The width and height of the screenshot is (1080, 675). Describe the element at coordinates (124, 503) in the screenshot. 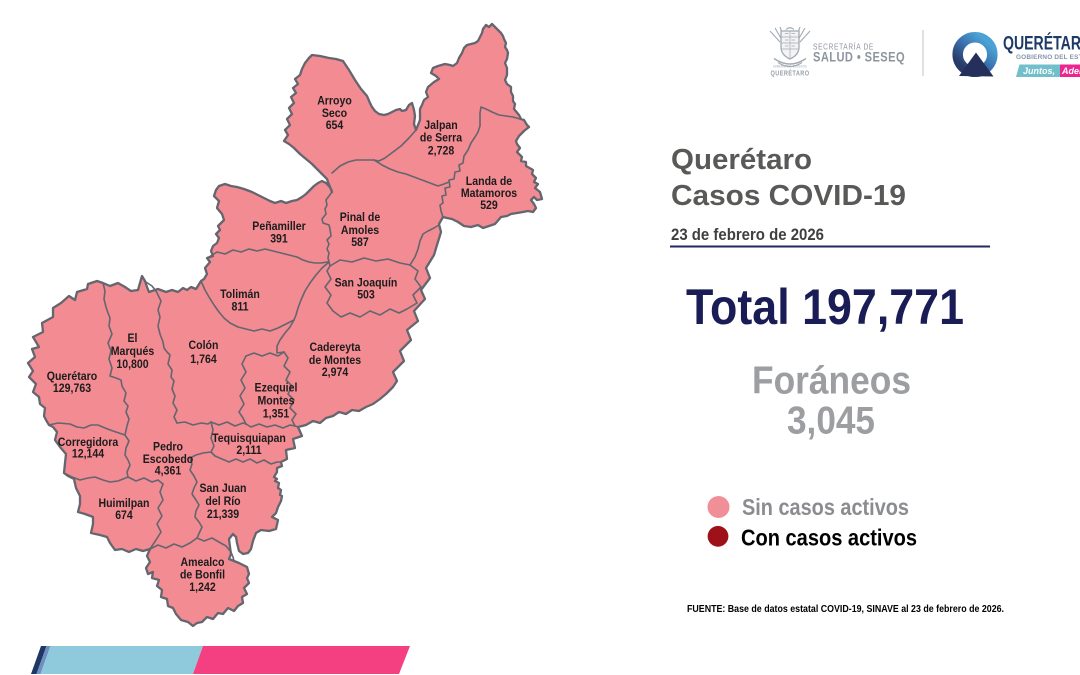

I see `svg-text: Huimilpan` at that location.